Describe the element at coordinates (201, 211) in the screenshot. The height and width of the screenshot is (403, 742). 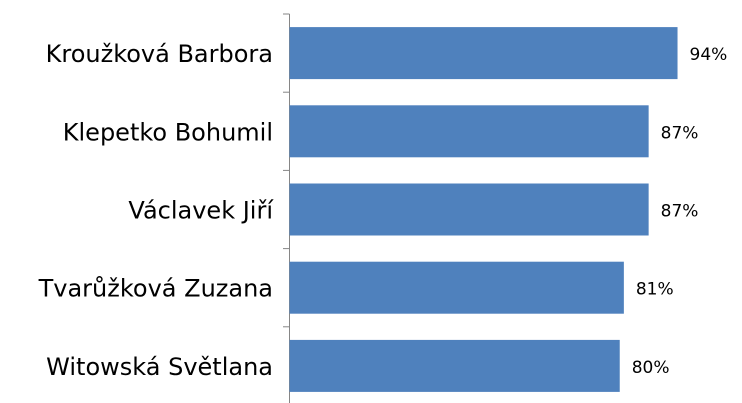
I see `y-tick-label: Václavek Jiří` at that location.